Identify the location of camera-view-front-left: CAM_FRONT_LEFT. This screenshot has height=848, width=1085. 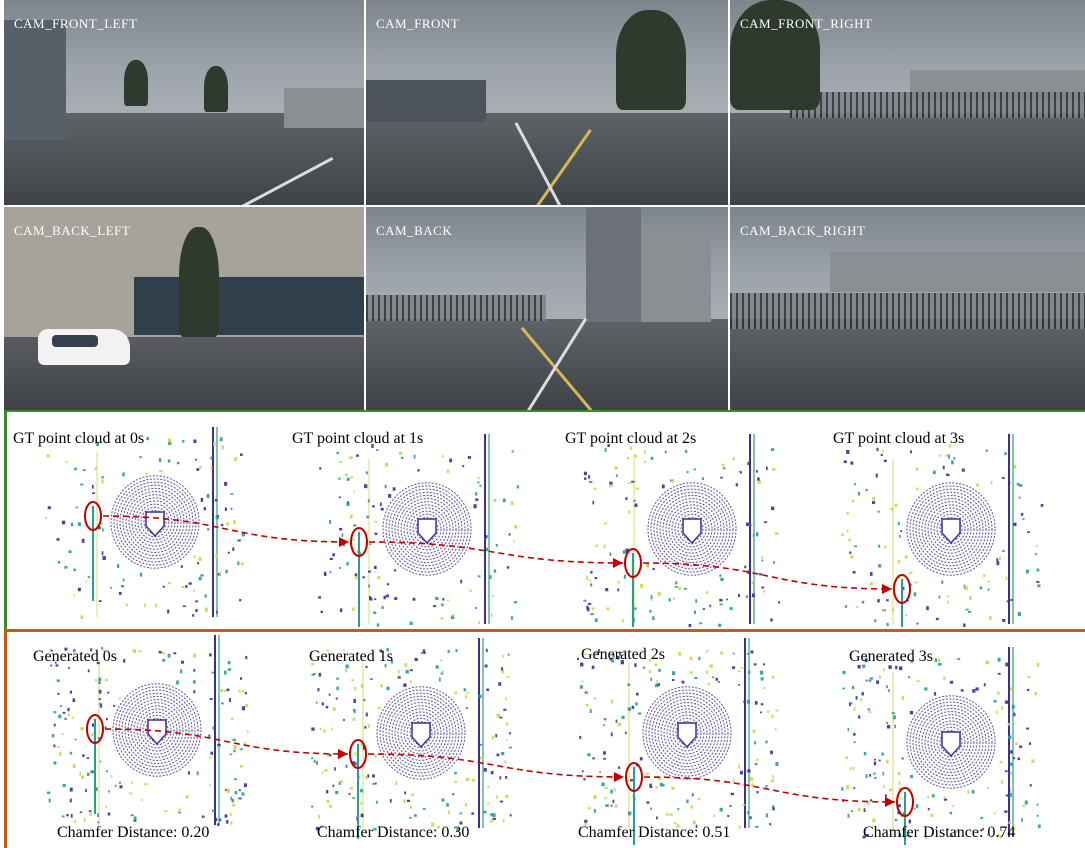
(184, 102).